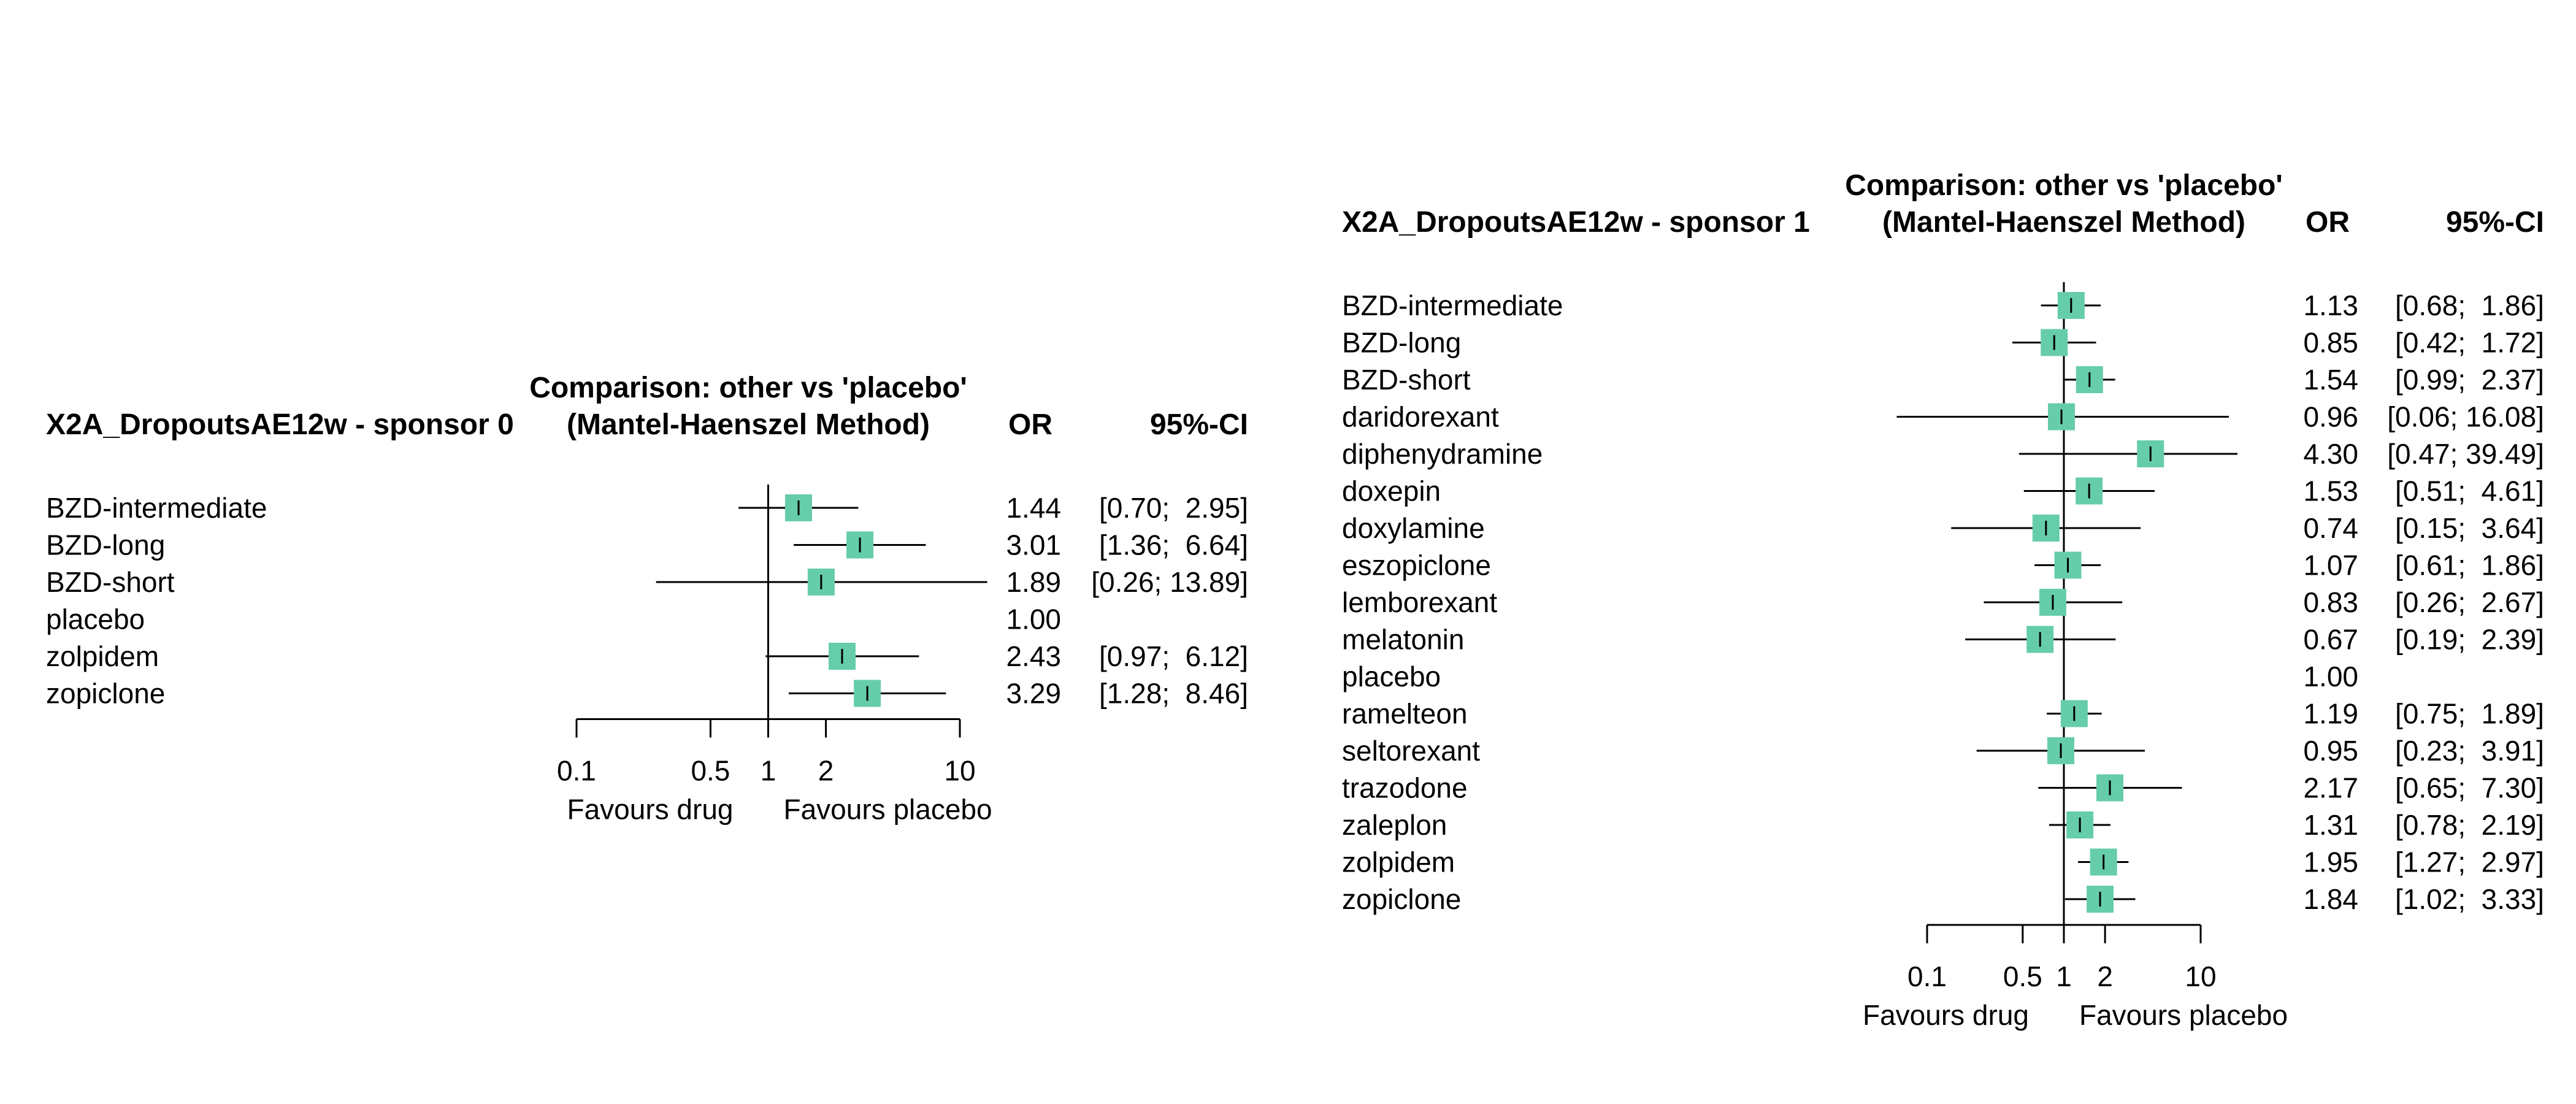 This screenshot has width=2576, height=1104. I want to click on or-value: 1.13, so click(2330, 305).